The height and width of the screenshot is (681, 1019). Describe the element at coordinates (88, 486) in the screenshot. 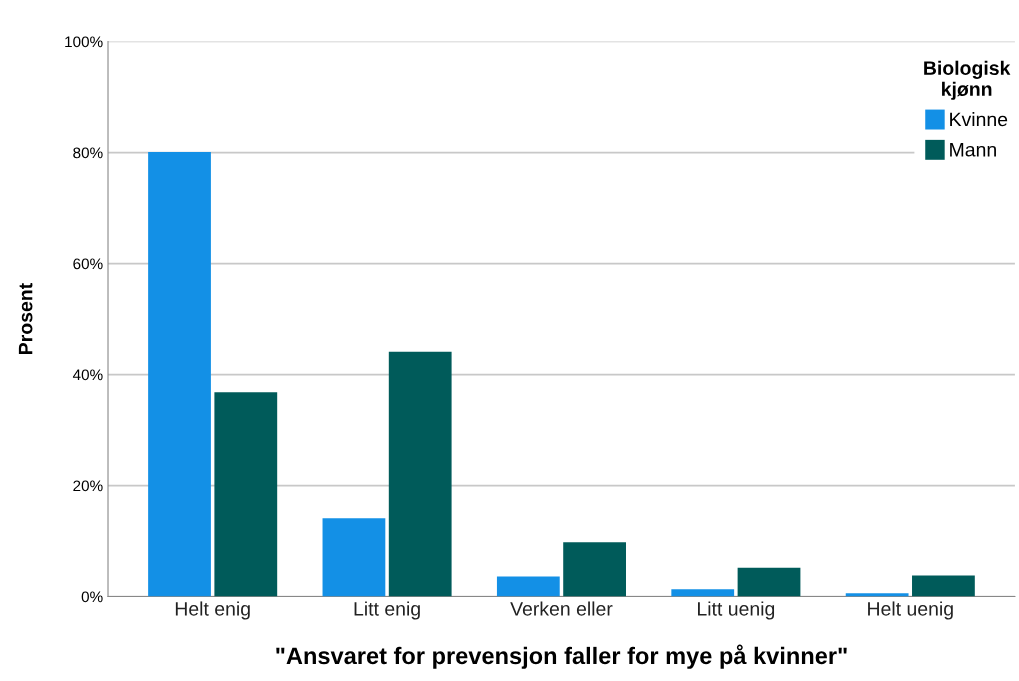

I see `y-tick-label: 20%` at that location.